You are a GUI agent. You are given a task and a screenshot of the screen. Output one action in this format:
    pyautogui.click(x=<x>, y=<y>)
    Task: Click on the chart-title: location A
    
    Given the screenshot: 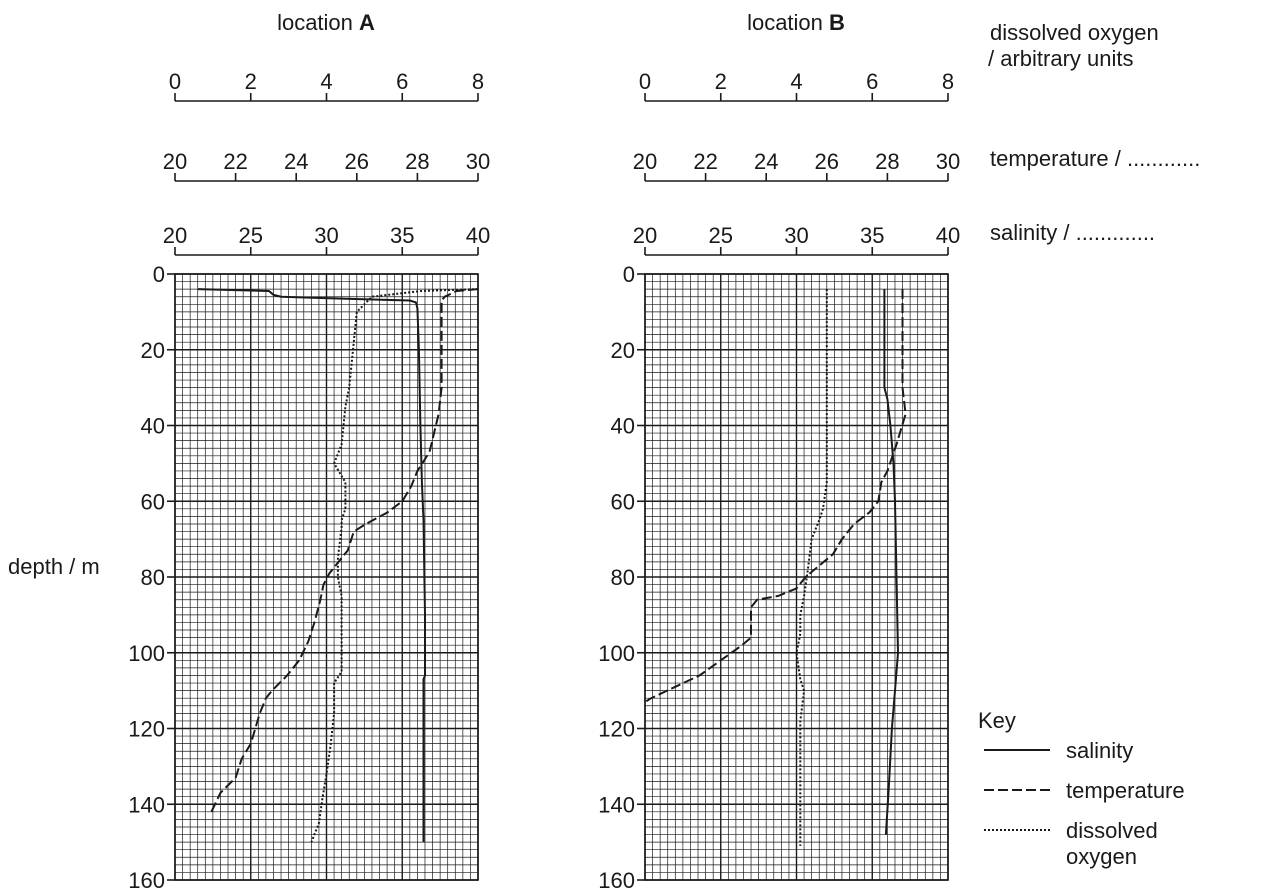 What is the action you would take?
    pyautogui.click(x=326, y=22)
    